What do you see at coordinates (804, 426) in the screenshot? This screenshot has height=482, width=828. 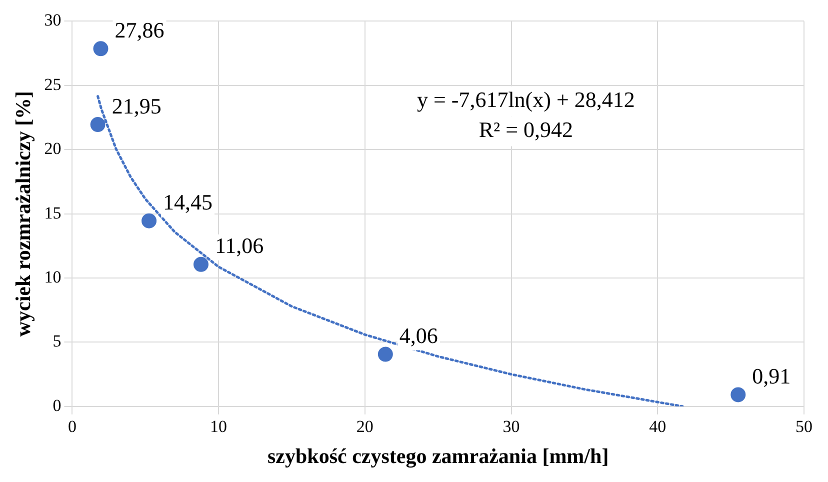 I see `x-tick-label: 50` at bounding box center [804, 426].